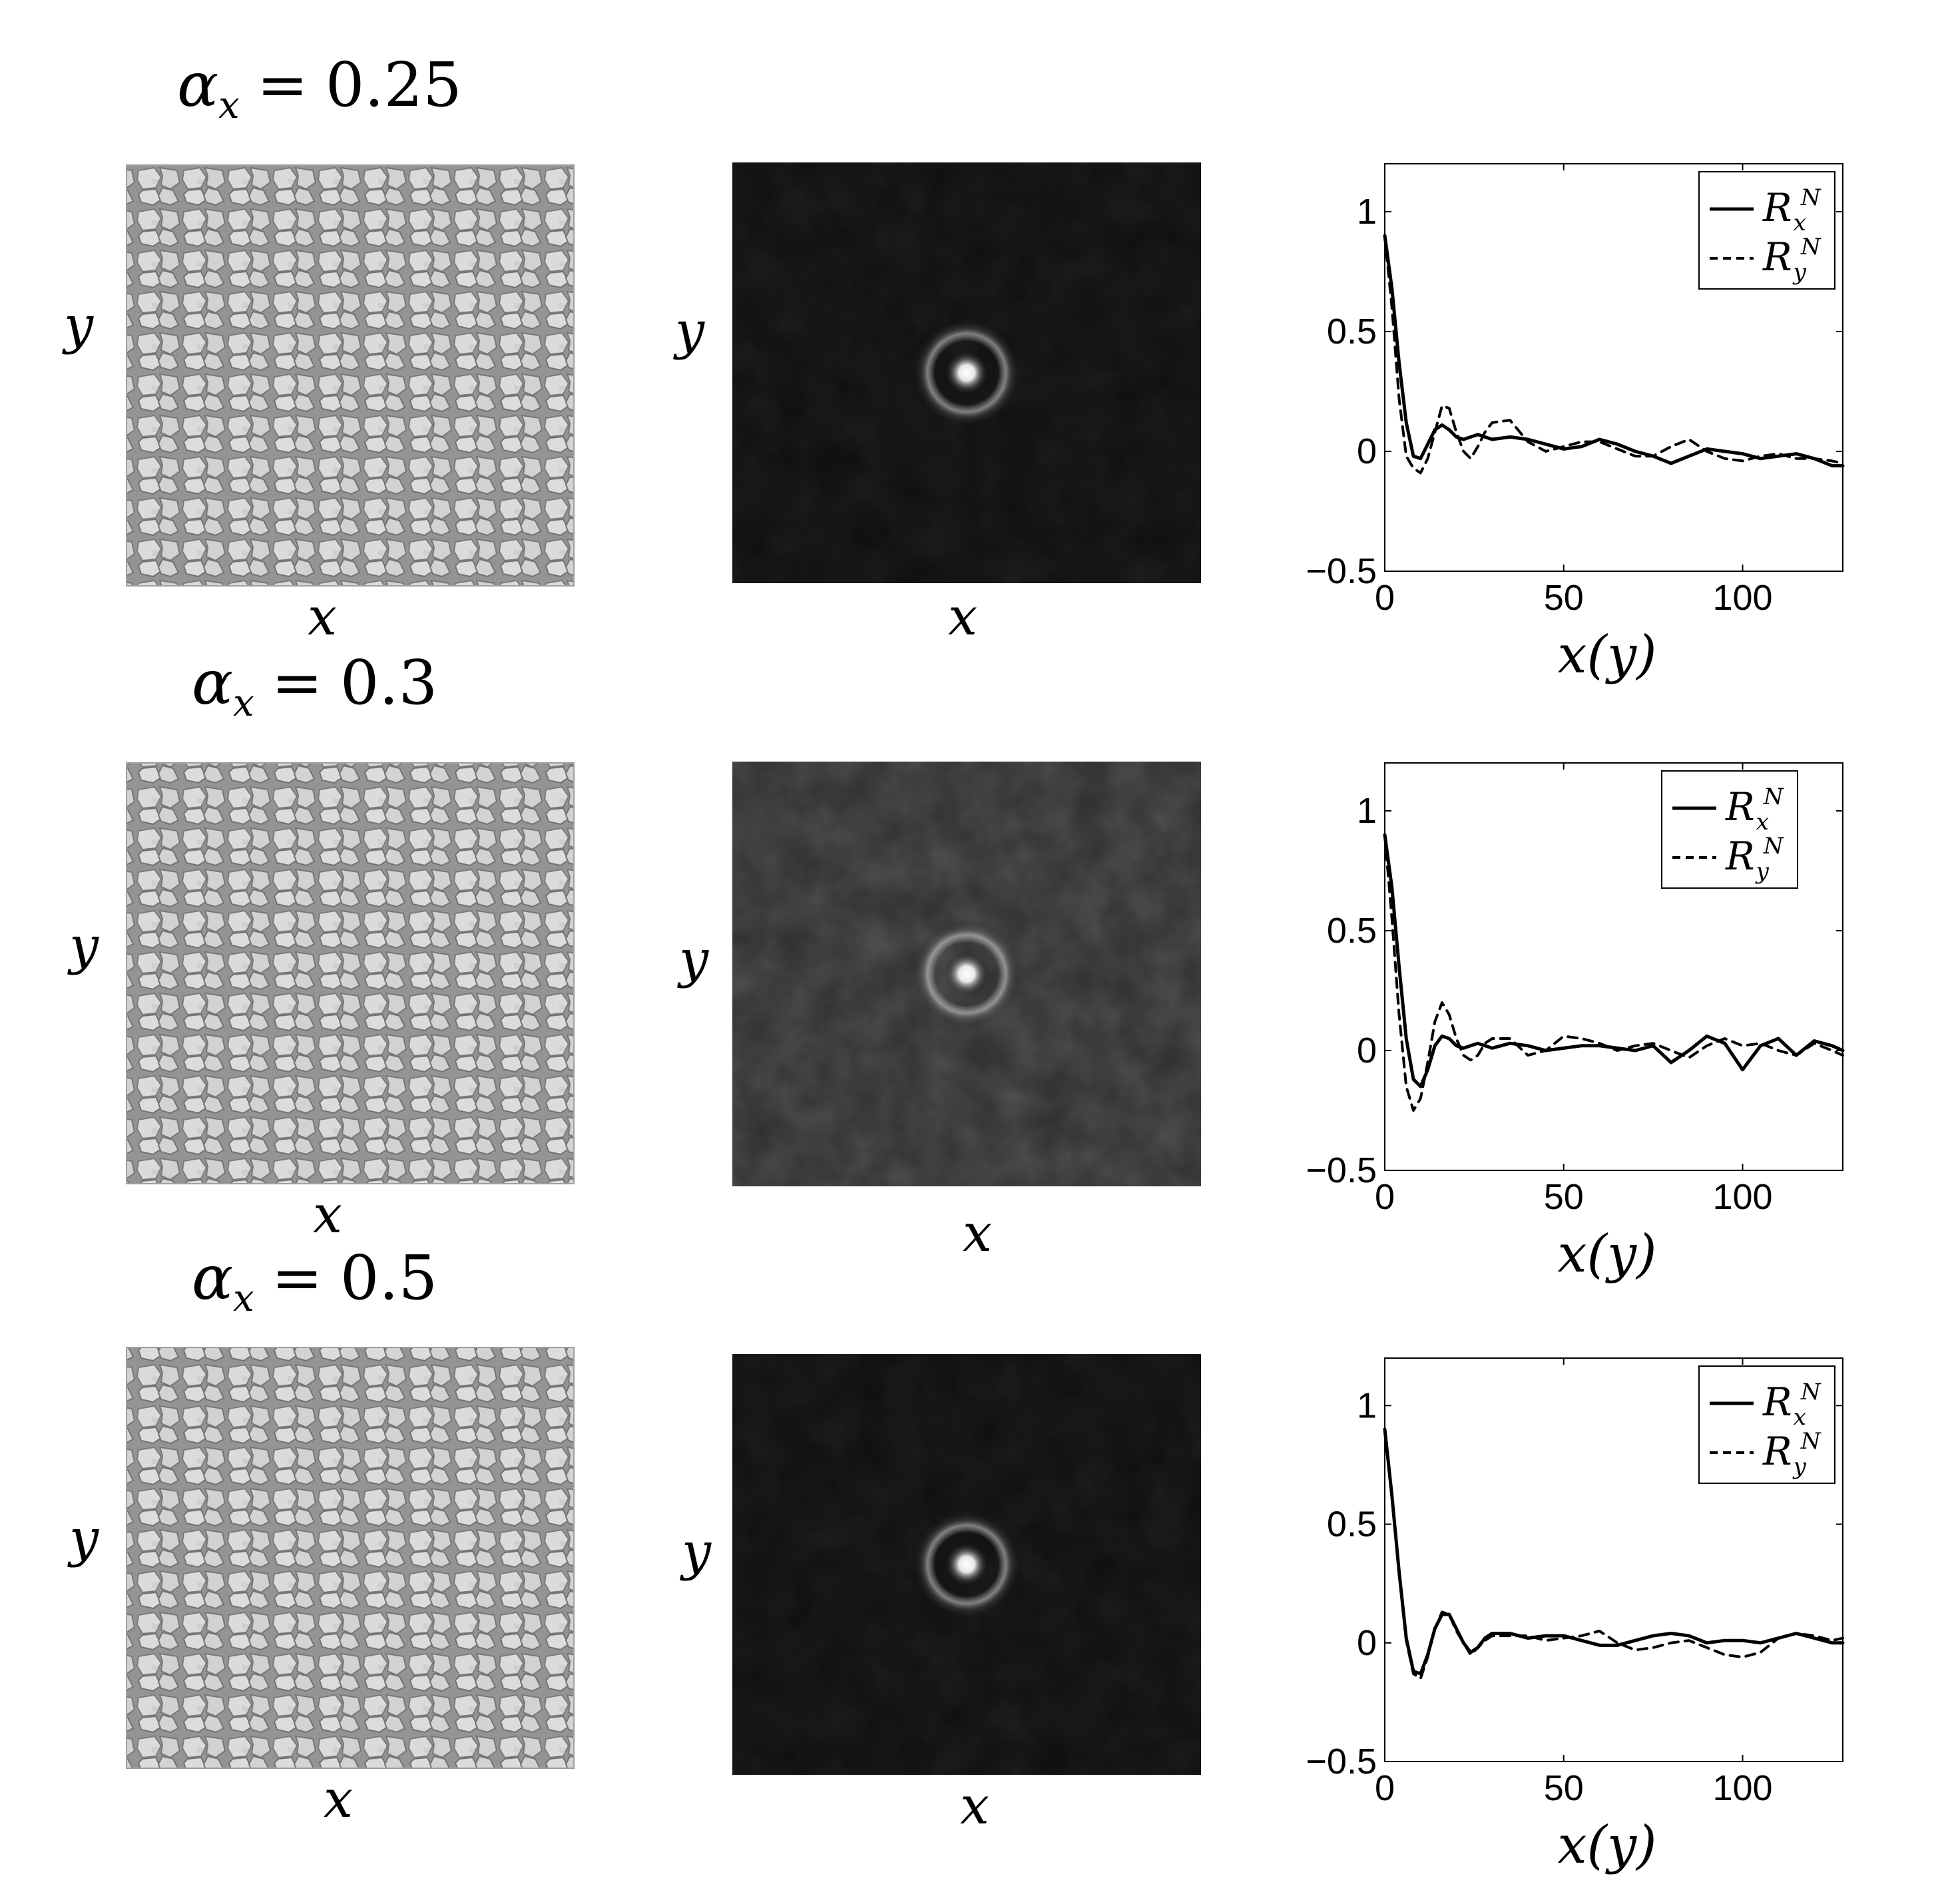  What do you see at coordinates (389, 682) in the screenshot?
I see `row-2-alpha-value: 0.3` at bounding box center [389, 682].